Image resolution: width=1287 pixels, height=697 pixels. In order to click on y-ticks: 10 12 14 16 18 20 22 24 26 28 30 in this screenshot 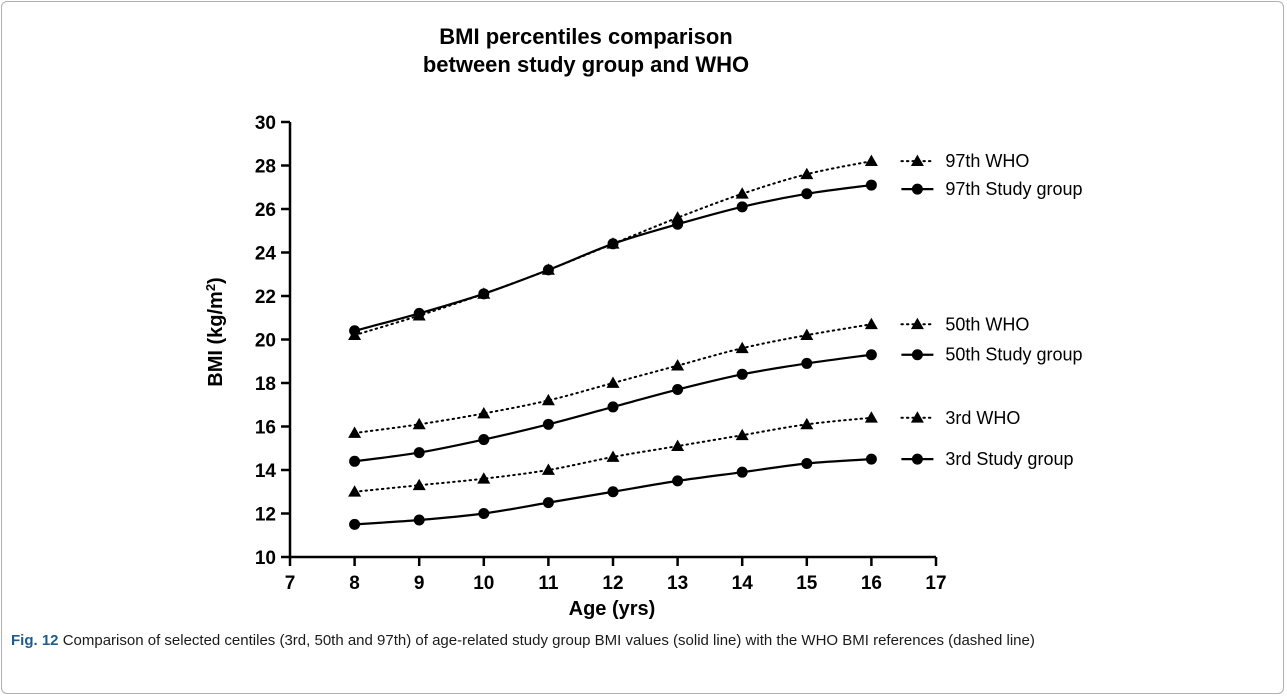, I will do `click(272, 341)`.